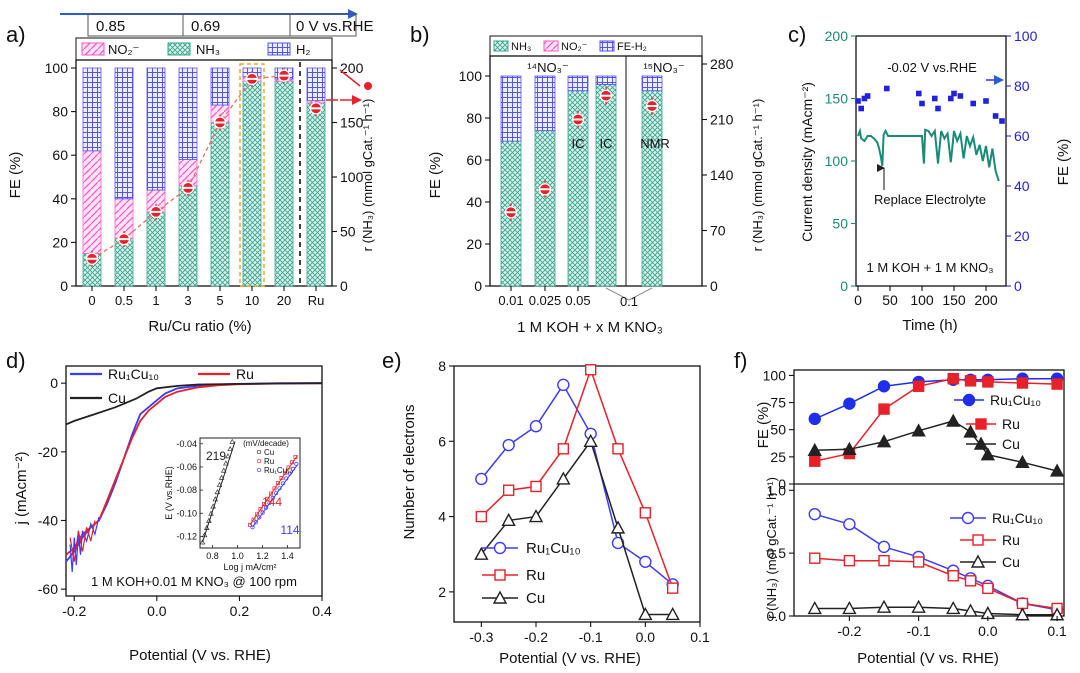 This screenshot has height=673, width=1080. I want to click on b-ytick-label: 80, so click(474, 118).